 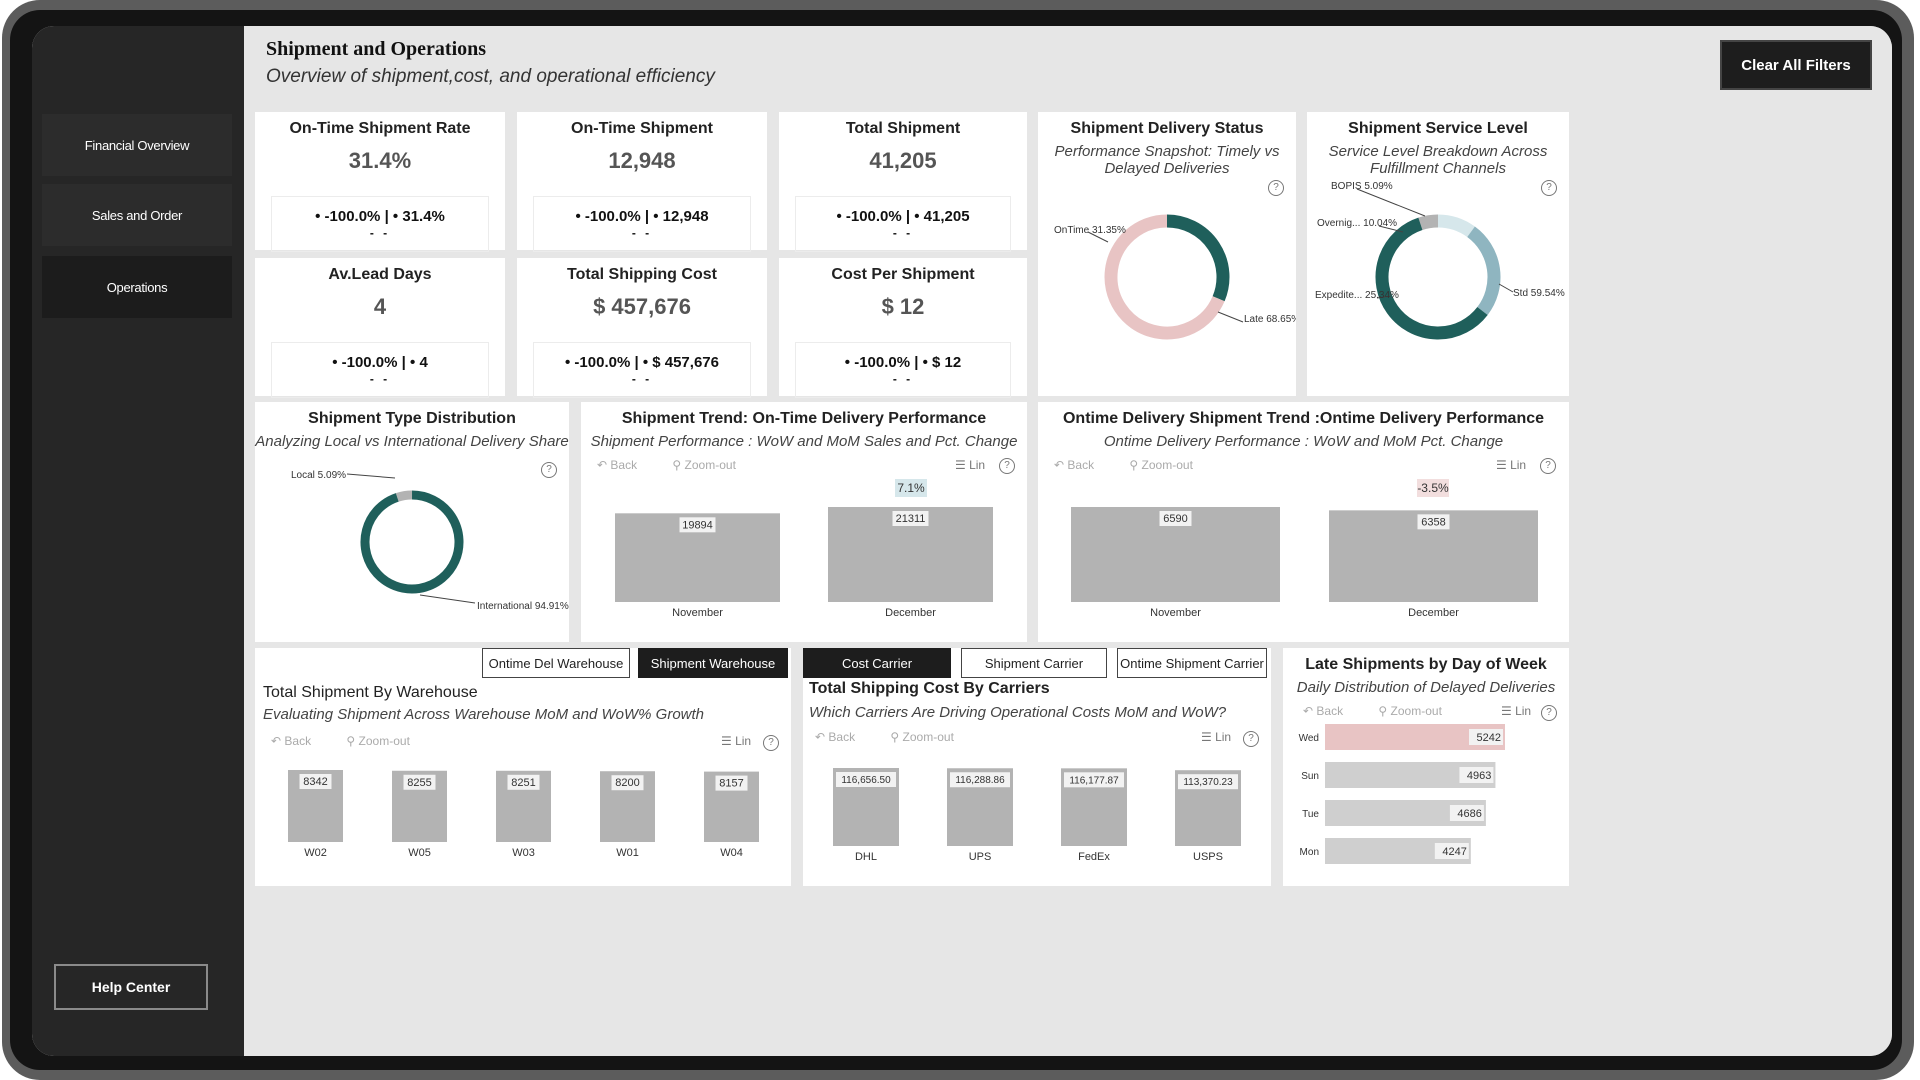 I want to click on axis-tick-label: W03, so click(x=523, y=853).